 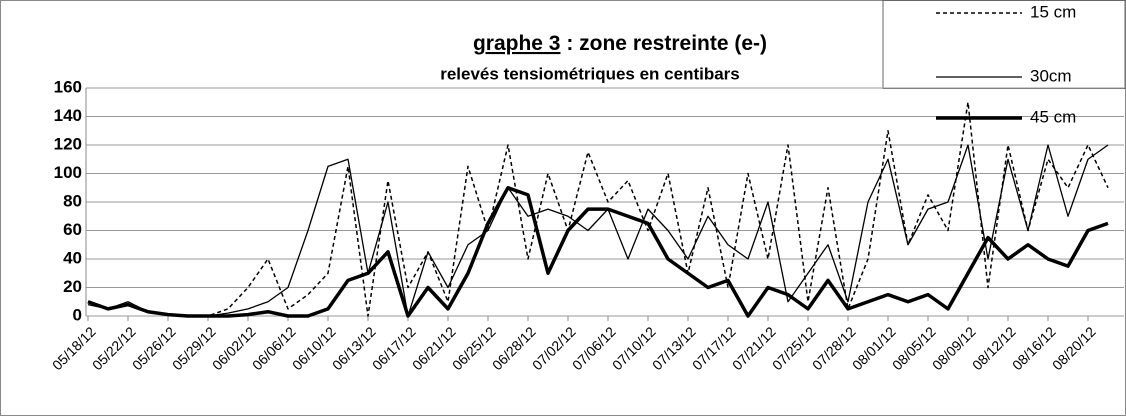 What do you see at coordinates (68, 115) in the screenshot?
I see `y-tick-label: 140` at bounding box center [68, 115].